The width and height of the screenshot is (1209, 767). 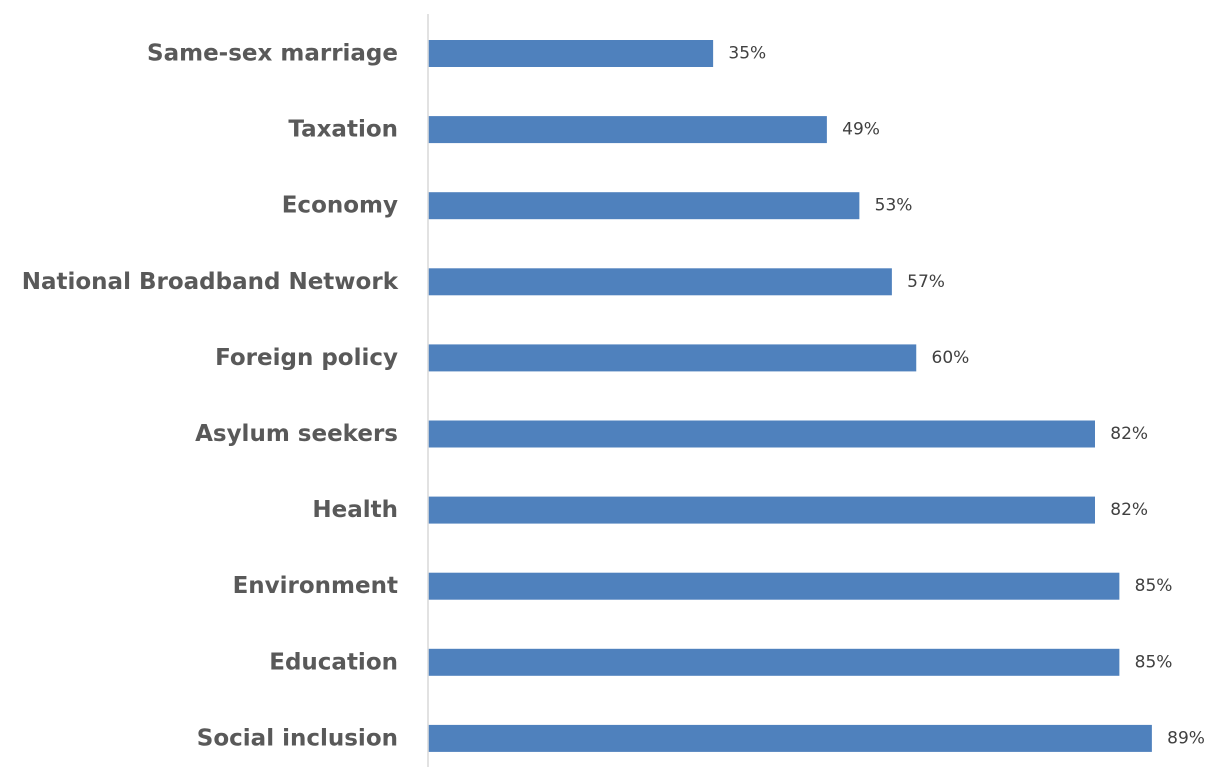 What do you see at coordinates (1186, 738) in the screenshot?
I see `data-label: 89%` at bounding box center [1186, 738].